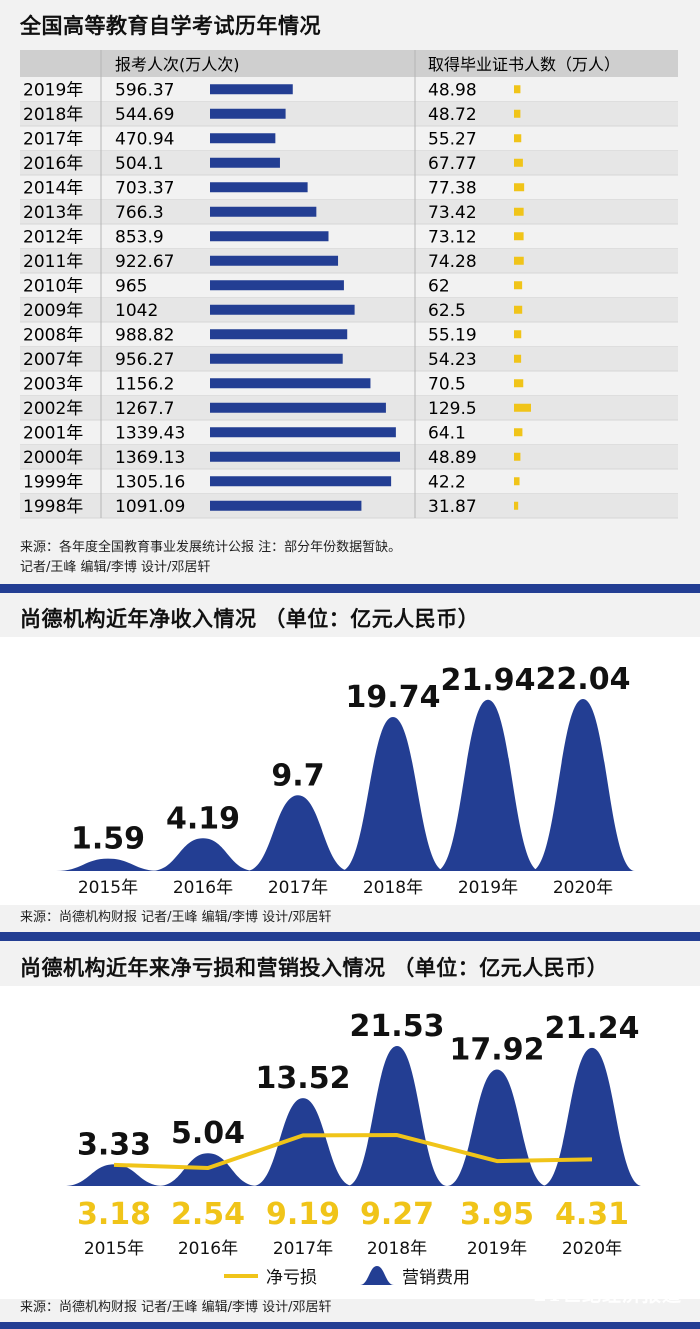  Describe the element at coordinates (488, 680) in the screenshot. I see `revenue-label: 21.94` at that location.